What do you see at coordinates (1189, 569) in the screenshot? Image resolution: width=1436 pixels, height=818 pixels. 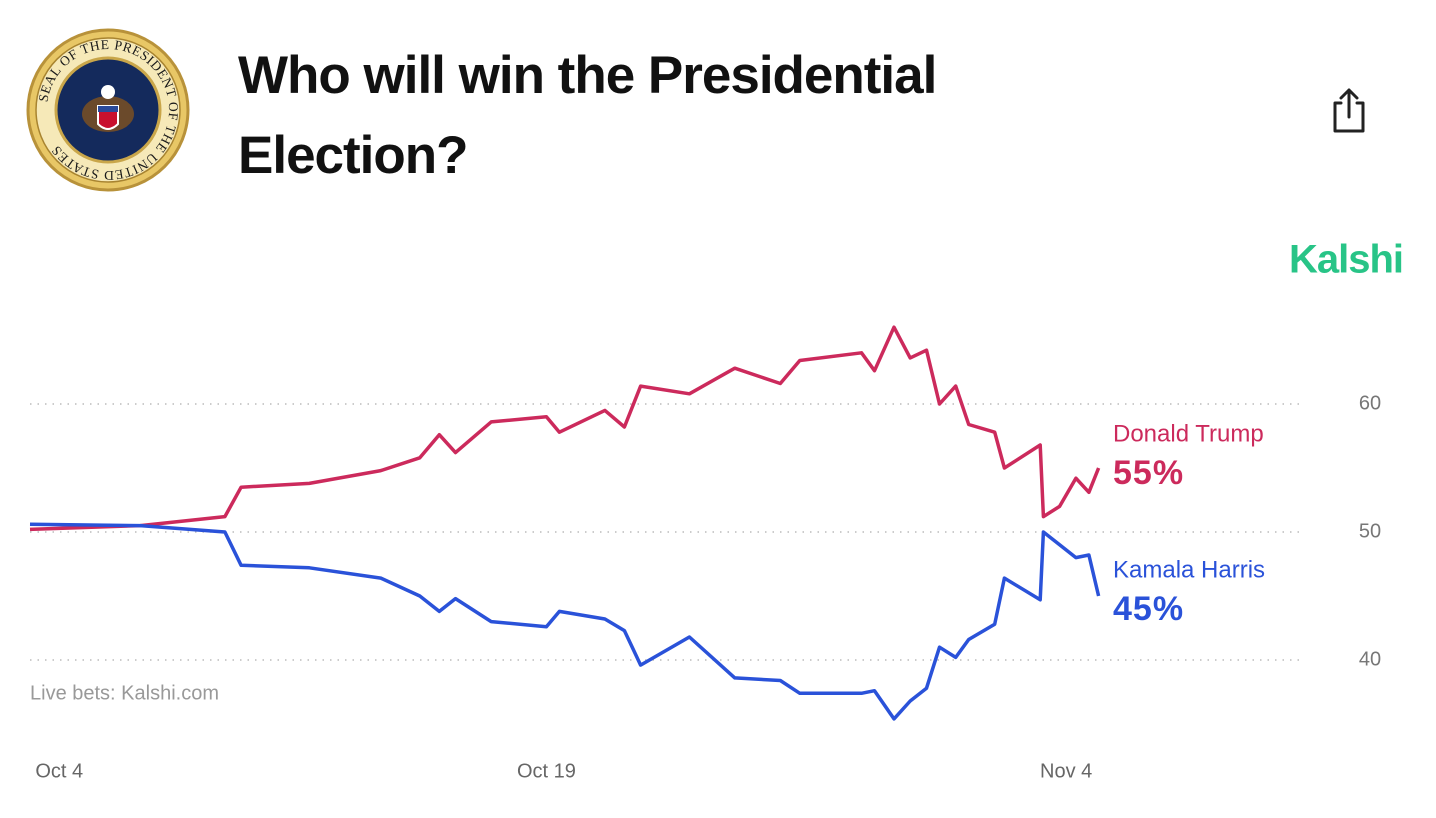 I see `legend-label: Kamala Harris` at bounding box center [1189, 569].